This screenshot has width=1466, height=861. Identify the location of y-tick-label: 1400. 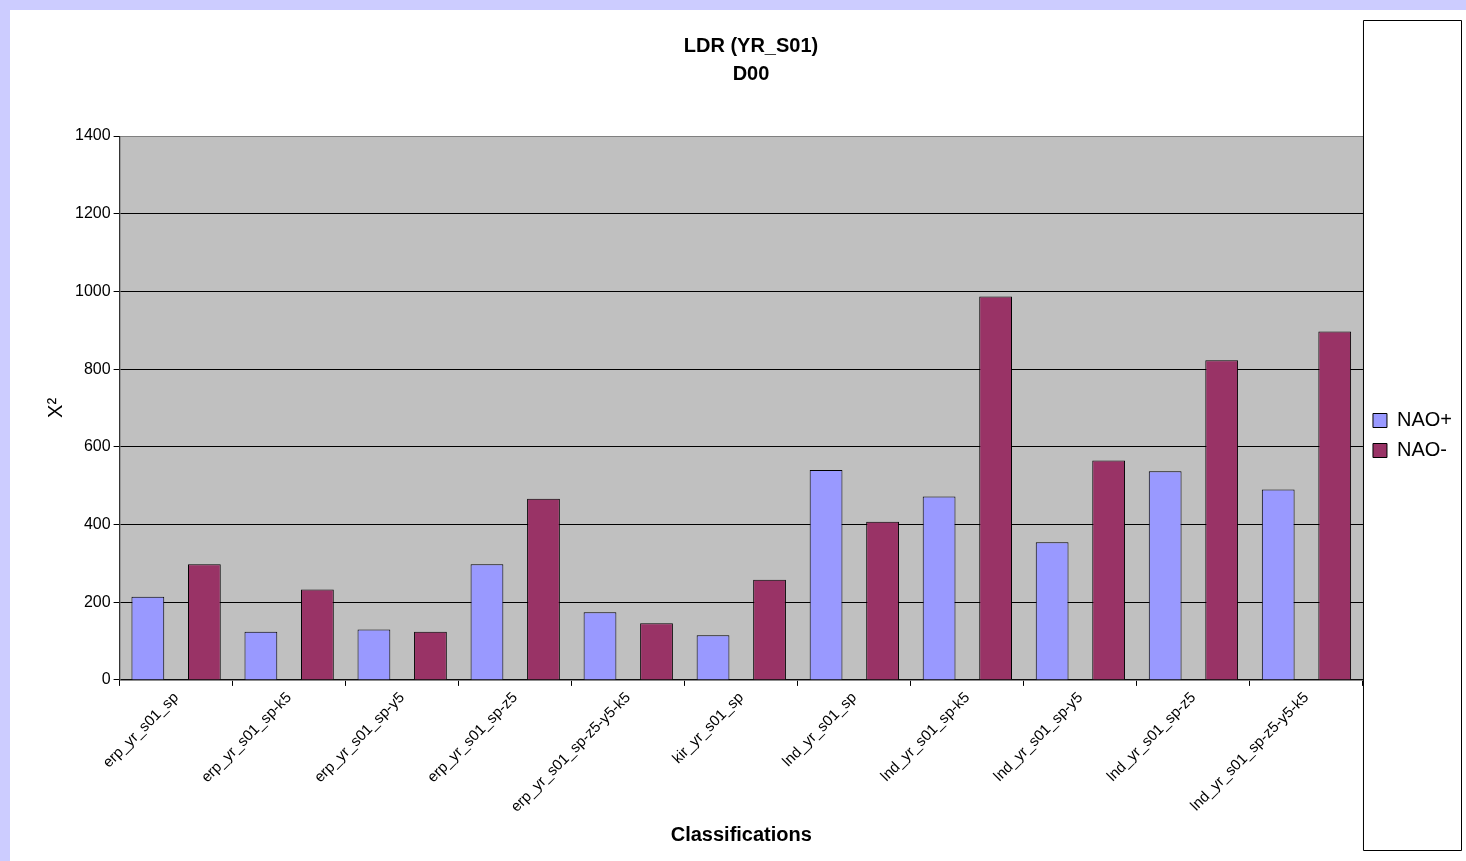
(93, 135).